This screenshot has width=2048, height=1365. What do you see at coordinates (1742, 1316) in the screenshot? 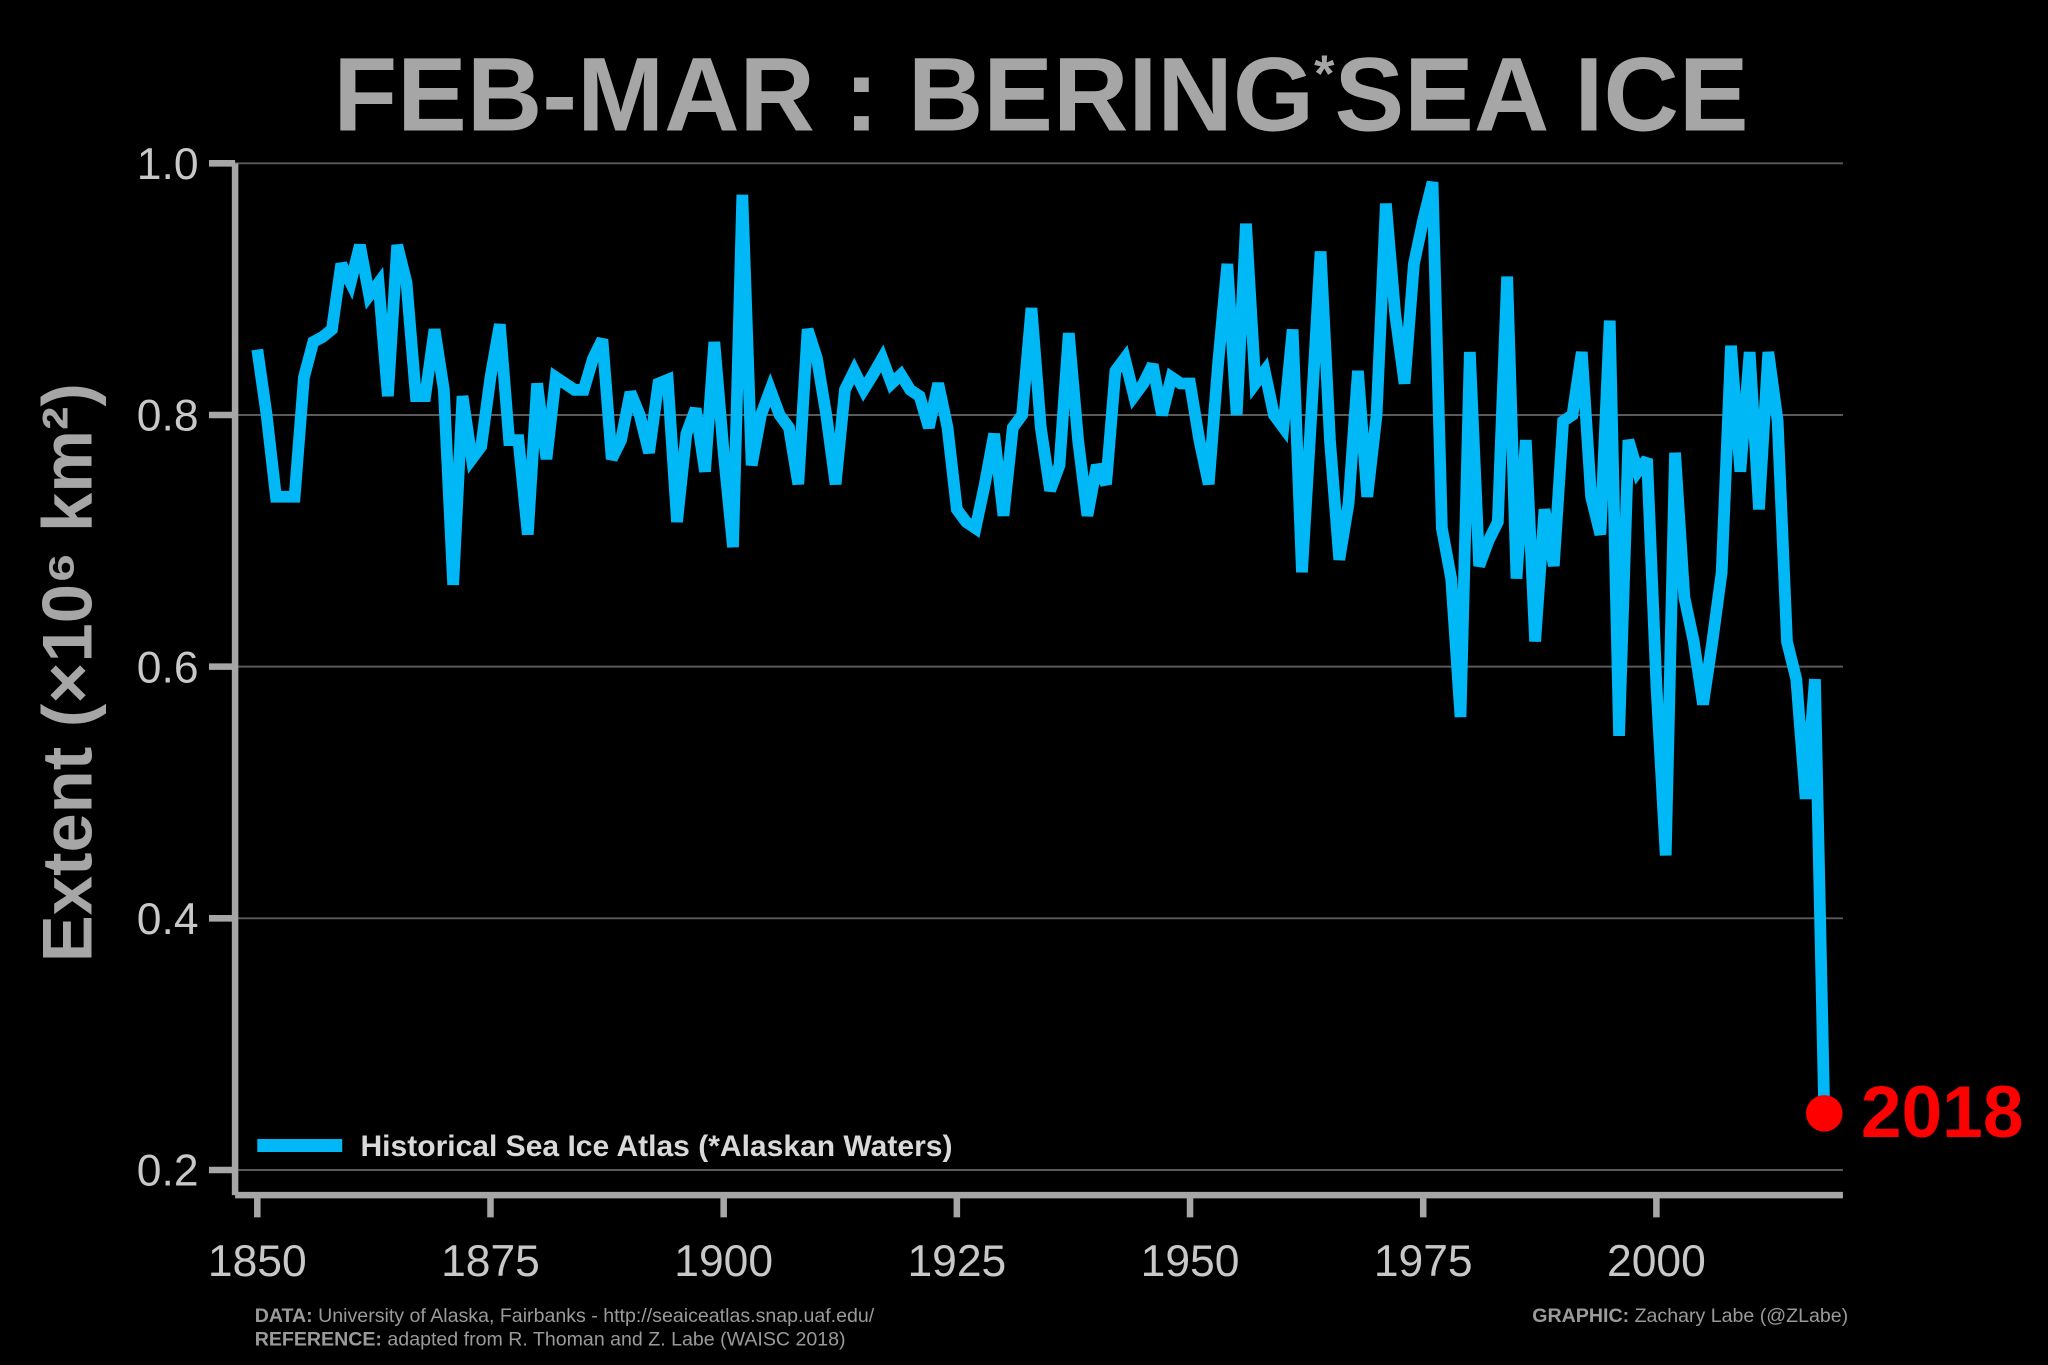
I see `footer-text: Zachary Labe (@ZLabe)` at bounding box center [1742, 1316].